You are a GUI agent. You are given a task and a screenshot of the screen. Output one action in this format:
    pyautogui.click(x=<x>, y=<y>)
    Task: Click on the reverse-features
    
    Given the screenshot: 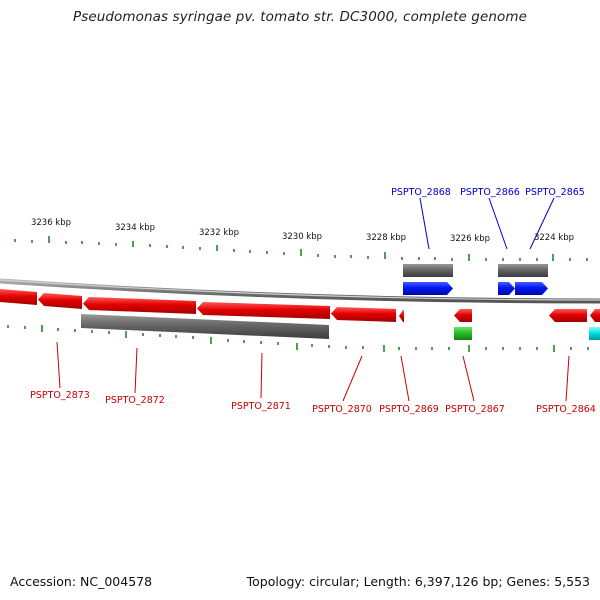 What is the action you would take?
    pyautogui.click(x=300, y=314)
    